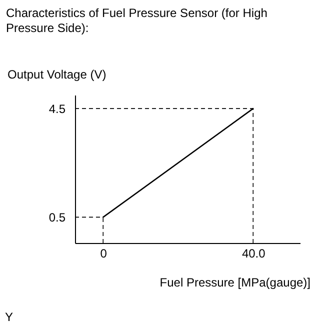 The width and height of the screenshot is (330, 330). I want to click on y-tick-label: 0.5, so click(57, 217).